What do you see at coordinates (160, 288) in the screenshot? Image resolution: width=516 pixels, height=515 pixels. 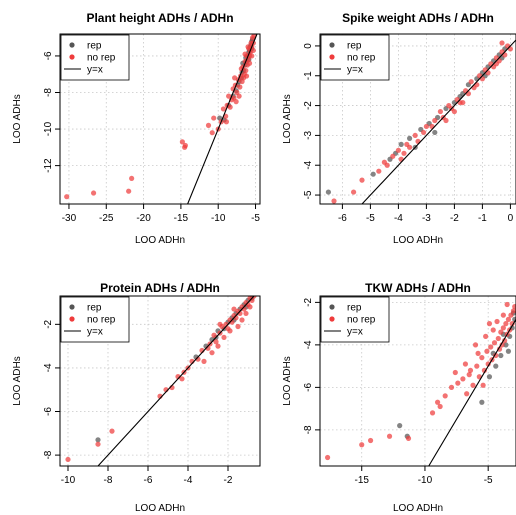 I see `chart-title: Protein ADHs / ADHn` at bounding box center [160, 288].